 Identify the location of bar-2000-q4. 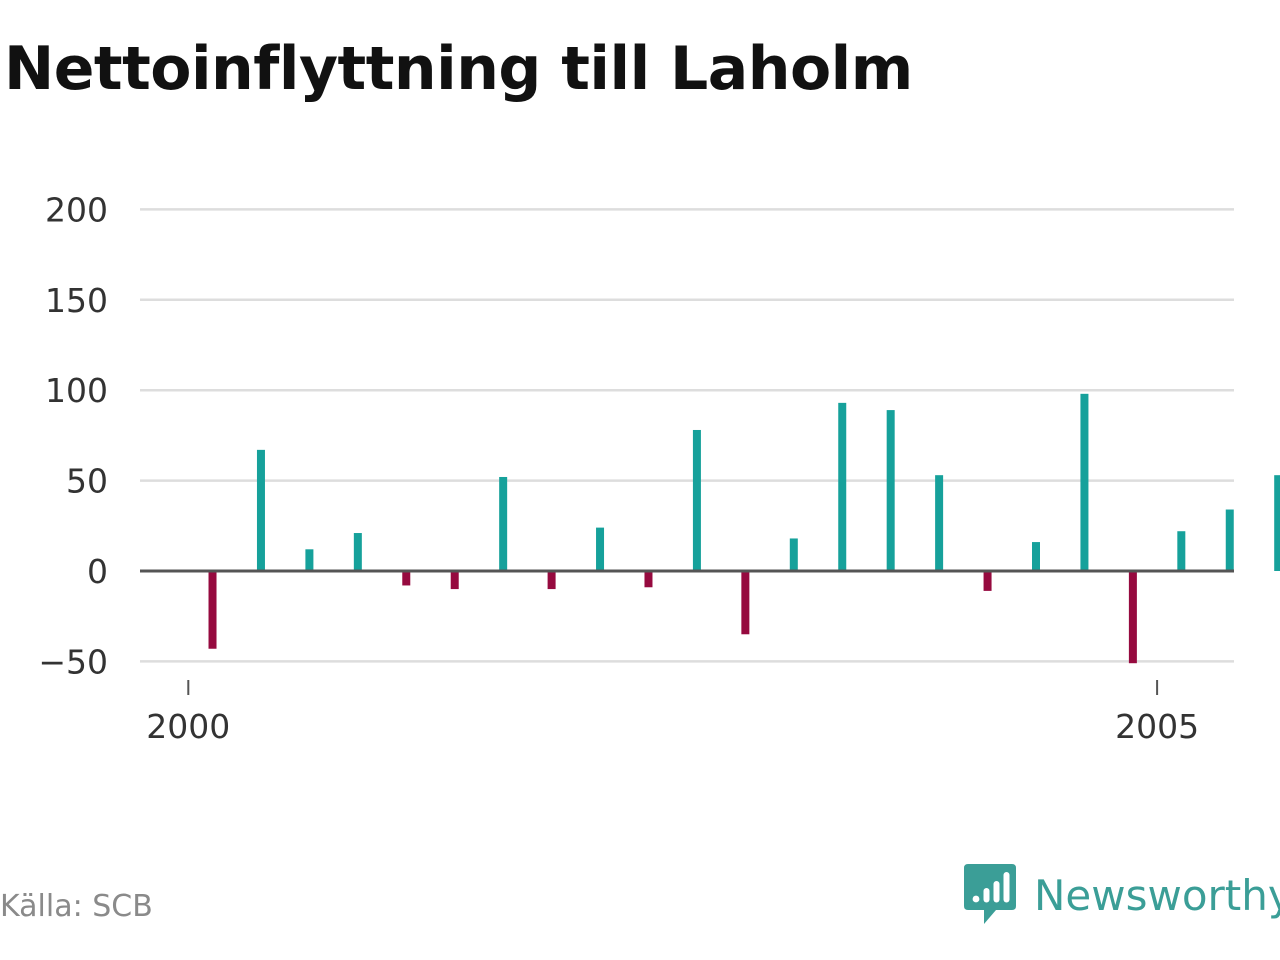
(357, 552).